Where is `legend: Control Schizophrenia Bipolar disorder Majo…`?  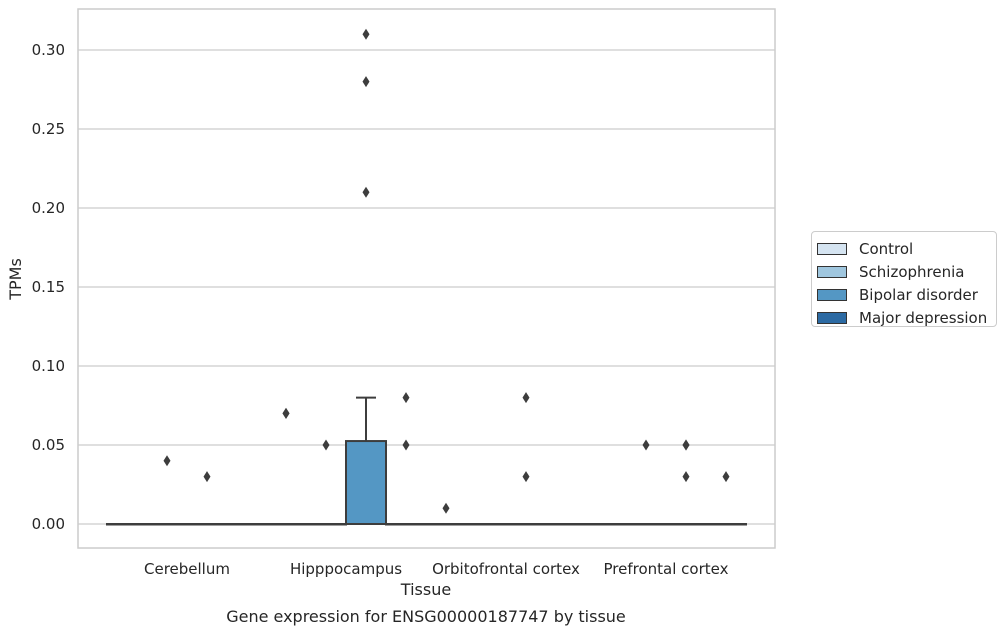 legend: Control Schizophrenia Bipolar disorder Majo… is located at coordinates (904, 279).